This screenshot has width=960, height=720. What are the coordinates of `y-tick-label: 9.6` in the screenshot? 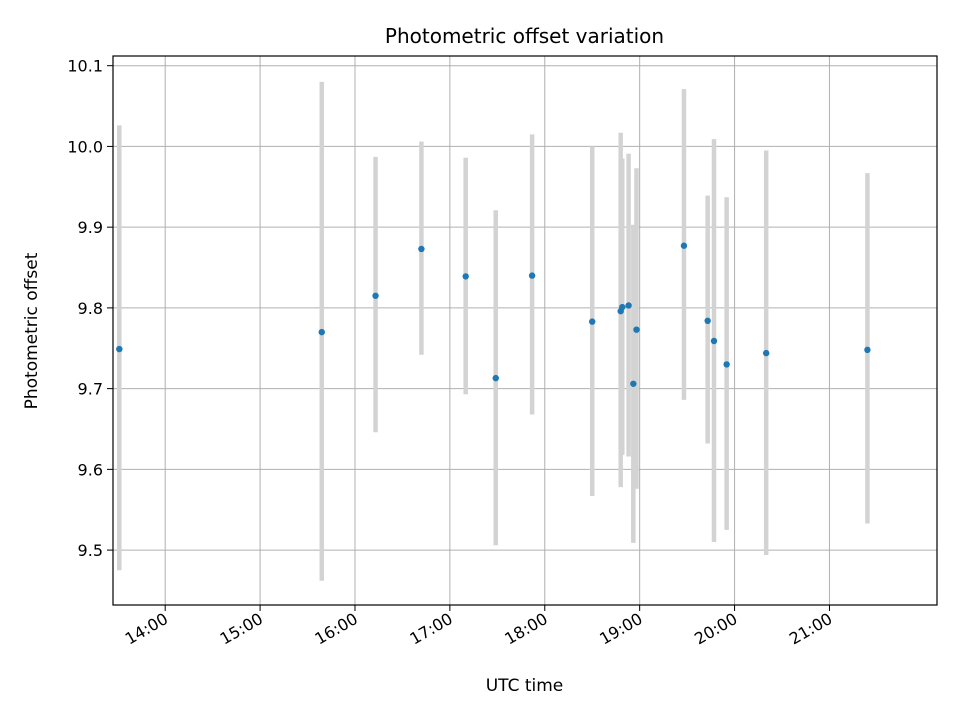 It's located at (90, 469).